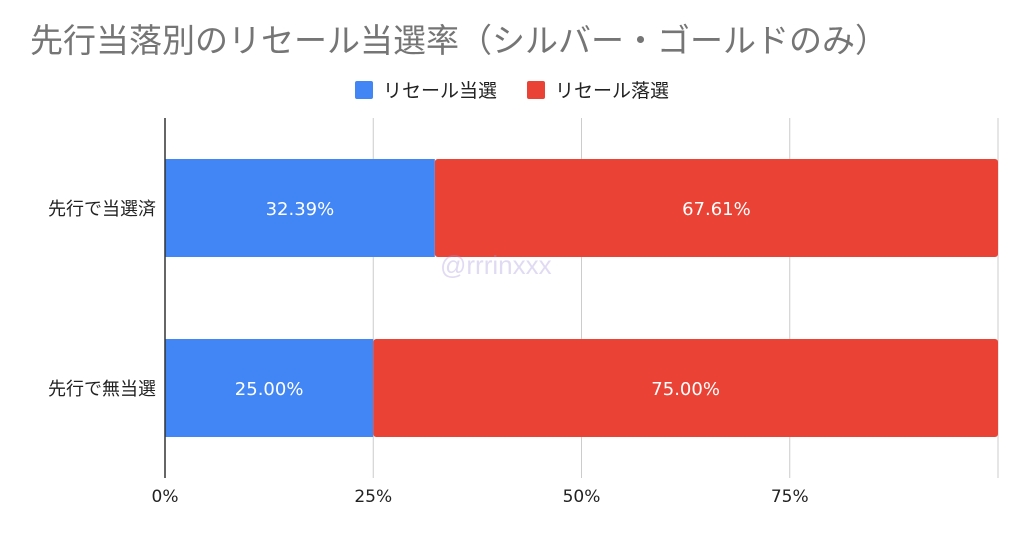 The image size is (1024, 535). What do you see at coordinates (459, 40) in the screenshot?
I see `chart-title: 先行当落別のリセール当選率（シルバー・ゴールドのみ）` at bounding box center [459, 40].